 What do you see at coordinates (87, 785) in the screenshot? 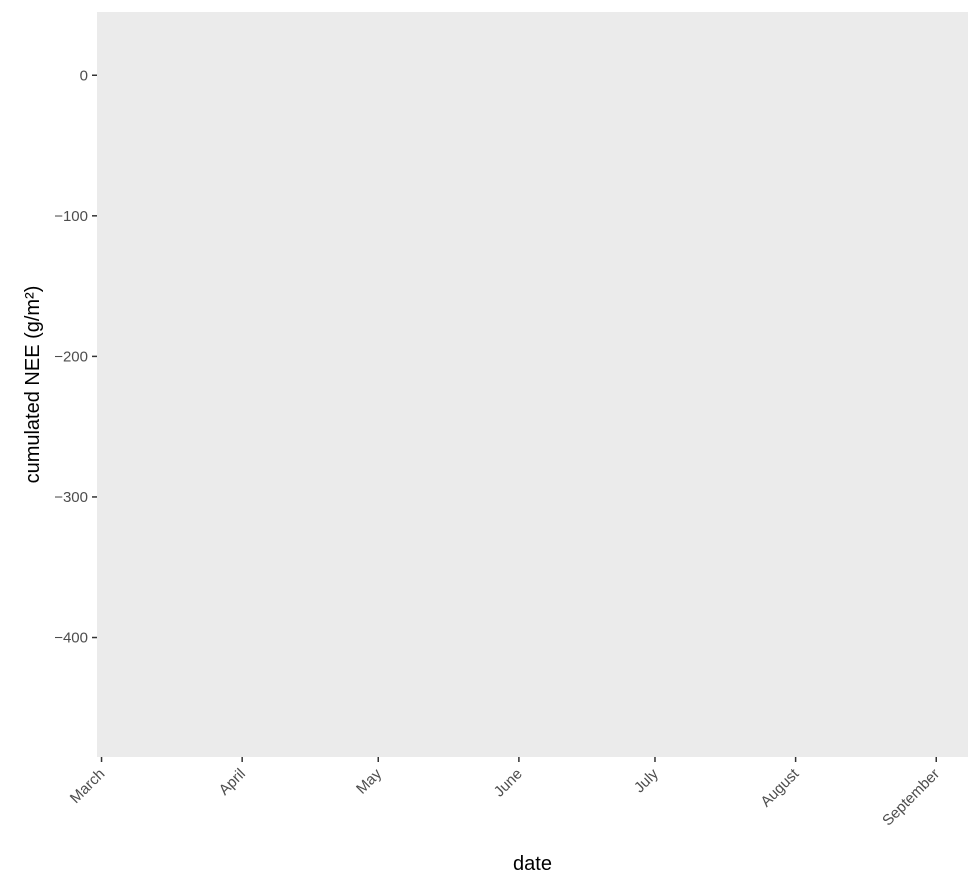
I see `x-tick-label: March` at bounding box center [87, 785].